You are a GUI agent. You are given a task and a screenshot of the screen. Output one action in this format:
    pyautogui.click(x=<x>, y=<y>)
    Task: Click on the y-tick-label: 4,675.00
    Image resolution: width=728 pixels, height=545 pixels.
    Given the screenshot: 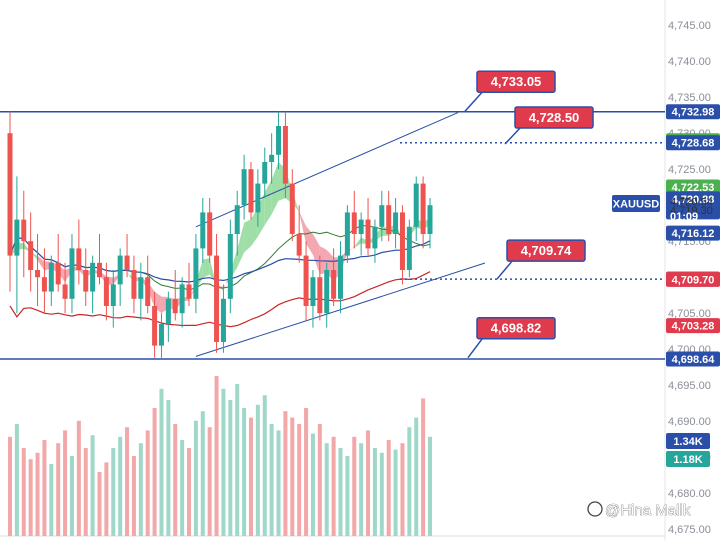 What is the action you would take?
    pyautogui.click(x=689, y=530)
    